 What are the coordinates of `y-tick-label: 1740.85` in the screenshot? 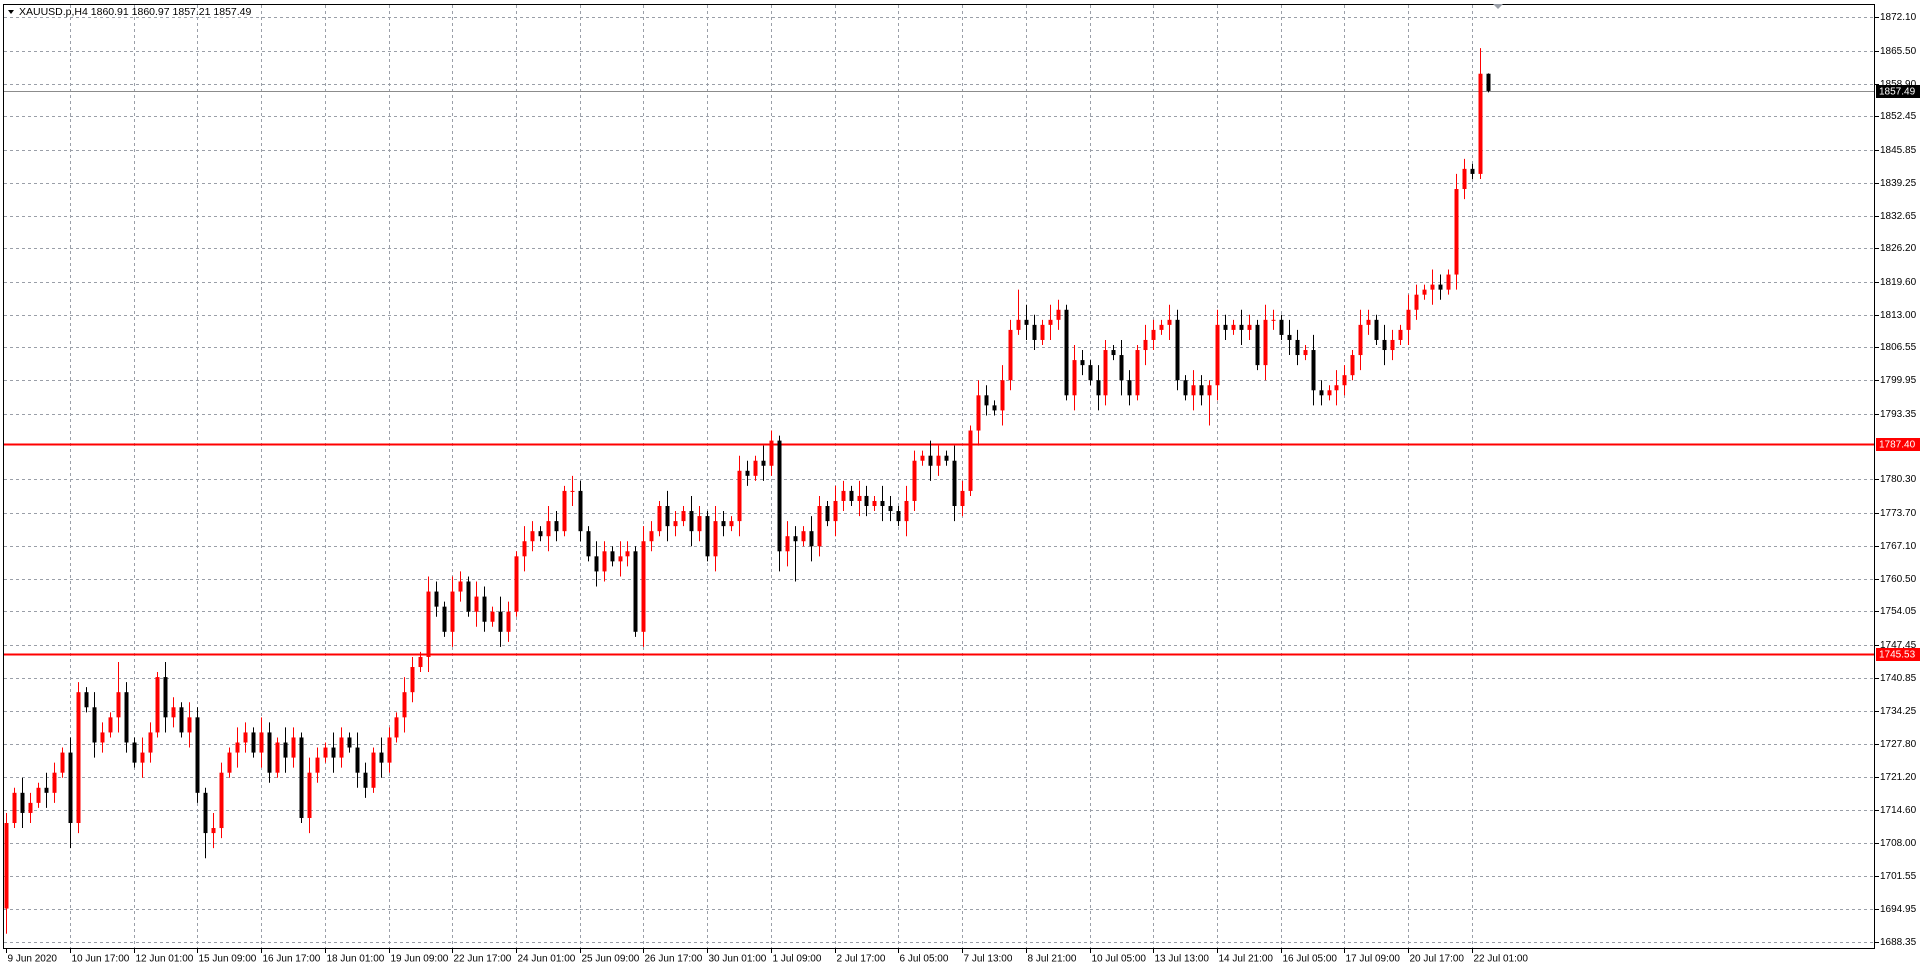 It's located at (1898, 678).